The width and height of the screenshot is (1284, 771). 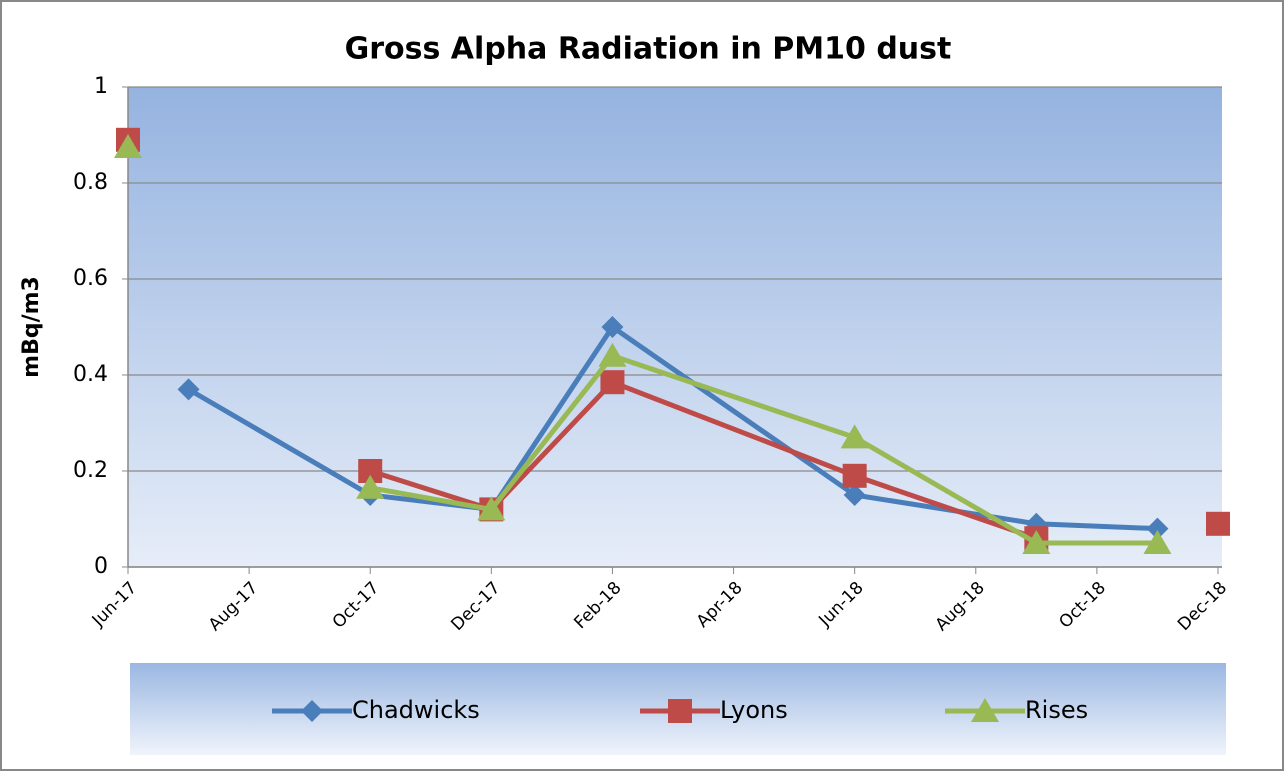 What do you see at coordinates (90, 374) in the screenshot?
I see `y-tick-label: 0.4` at bounding box center [90, 374].